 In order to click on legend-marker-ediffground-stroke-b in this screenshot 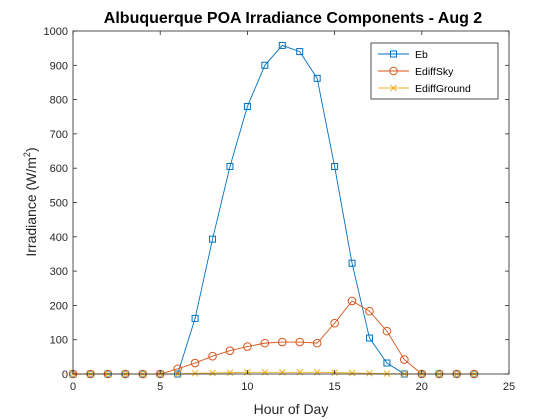, I will do `click(393, 88)`.